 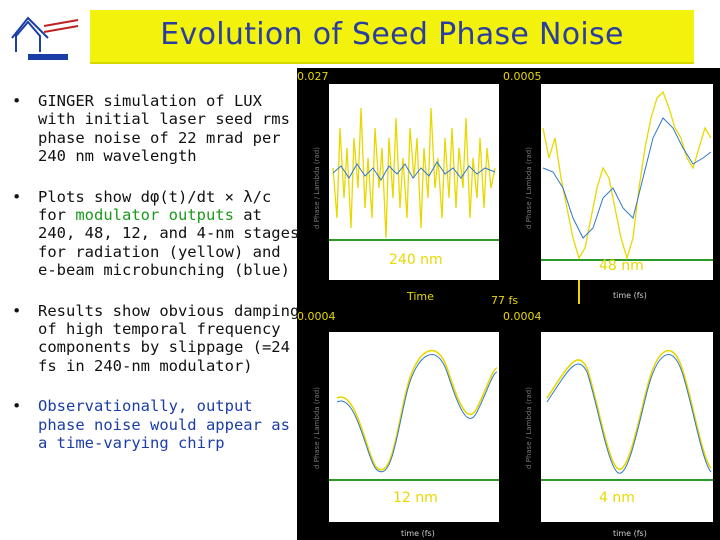 What do you see at coordinates (630, 295) in the screenshot?
I see `plot-48nm-xlabel: time (fs)` at bounding box center [630, 295].